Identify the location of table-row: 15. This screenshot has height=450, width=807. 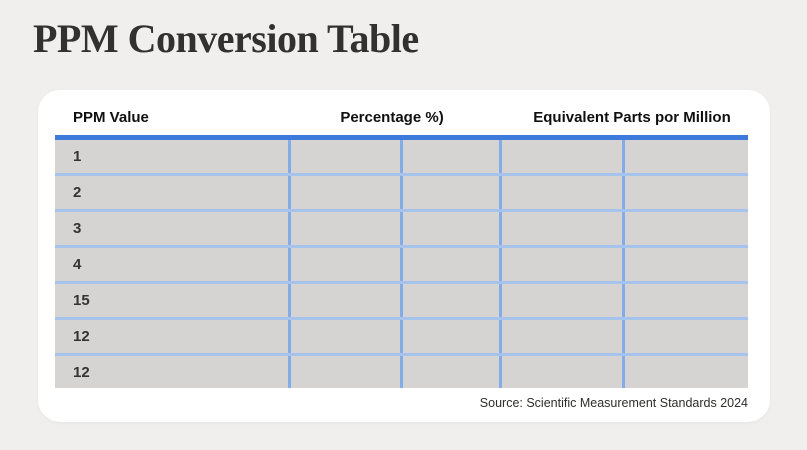
(401, 302).